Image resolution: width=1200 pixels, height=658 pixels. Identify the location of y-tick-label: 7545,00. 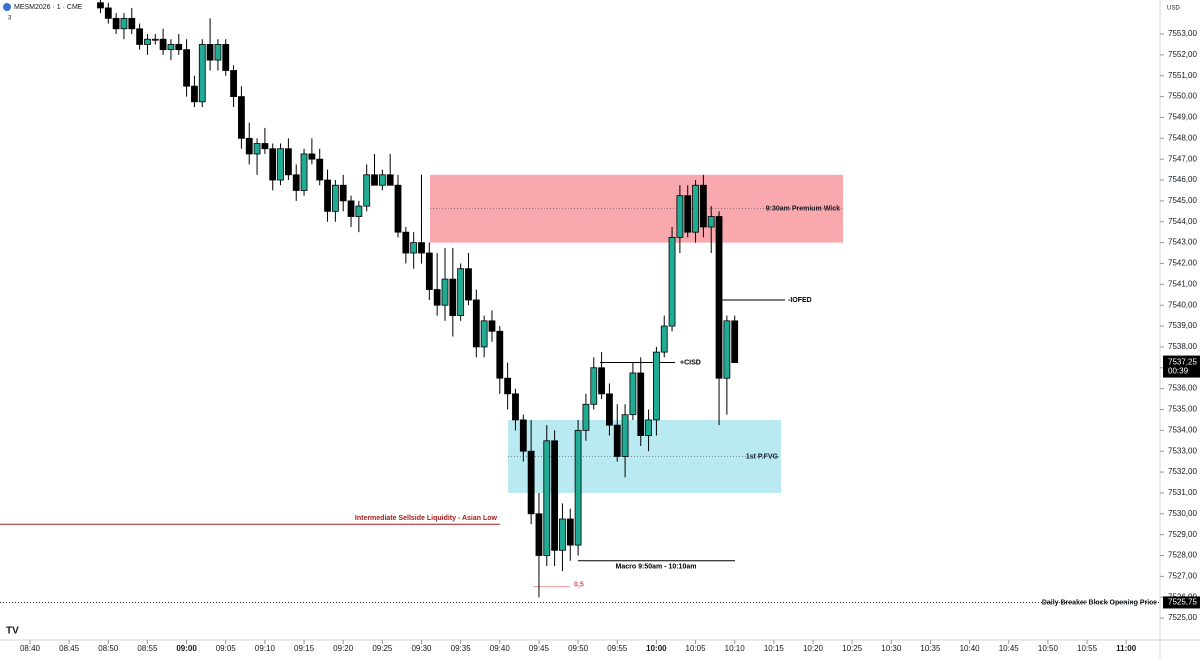
(1182, 200).